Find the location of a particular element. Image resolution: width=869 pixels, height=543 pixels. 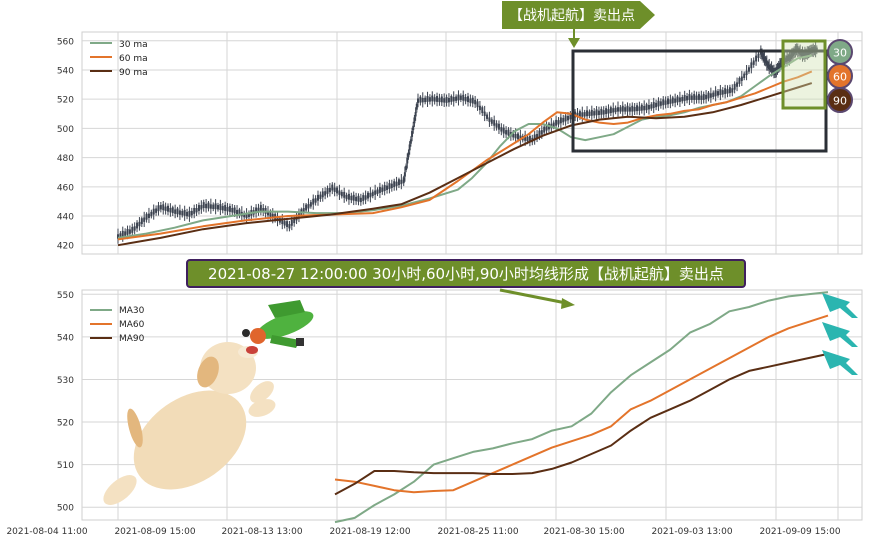

y-tick-label: 460 is located at coordinates (65, 188).